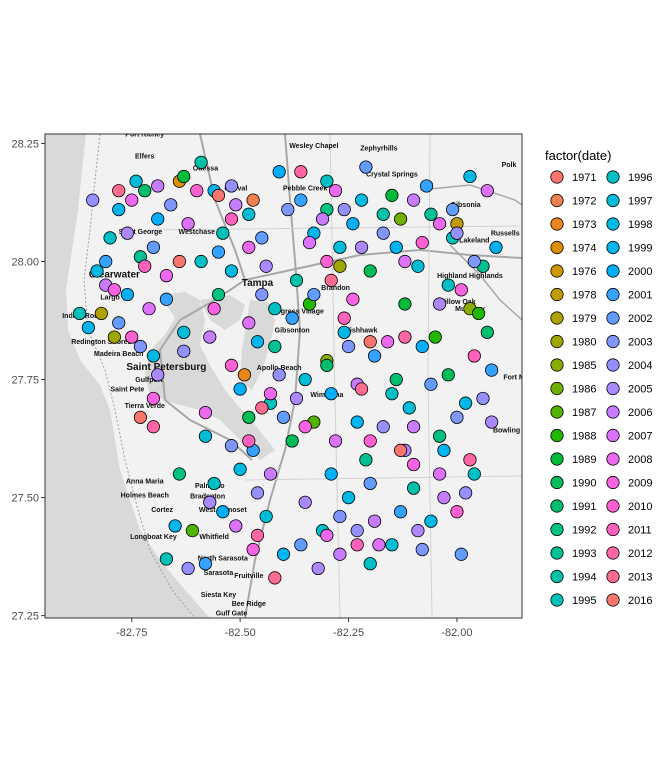 This screenshot has width=672, height=768. I want to click on legend-entry: 1992, so click(573, 529).